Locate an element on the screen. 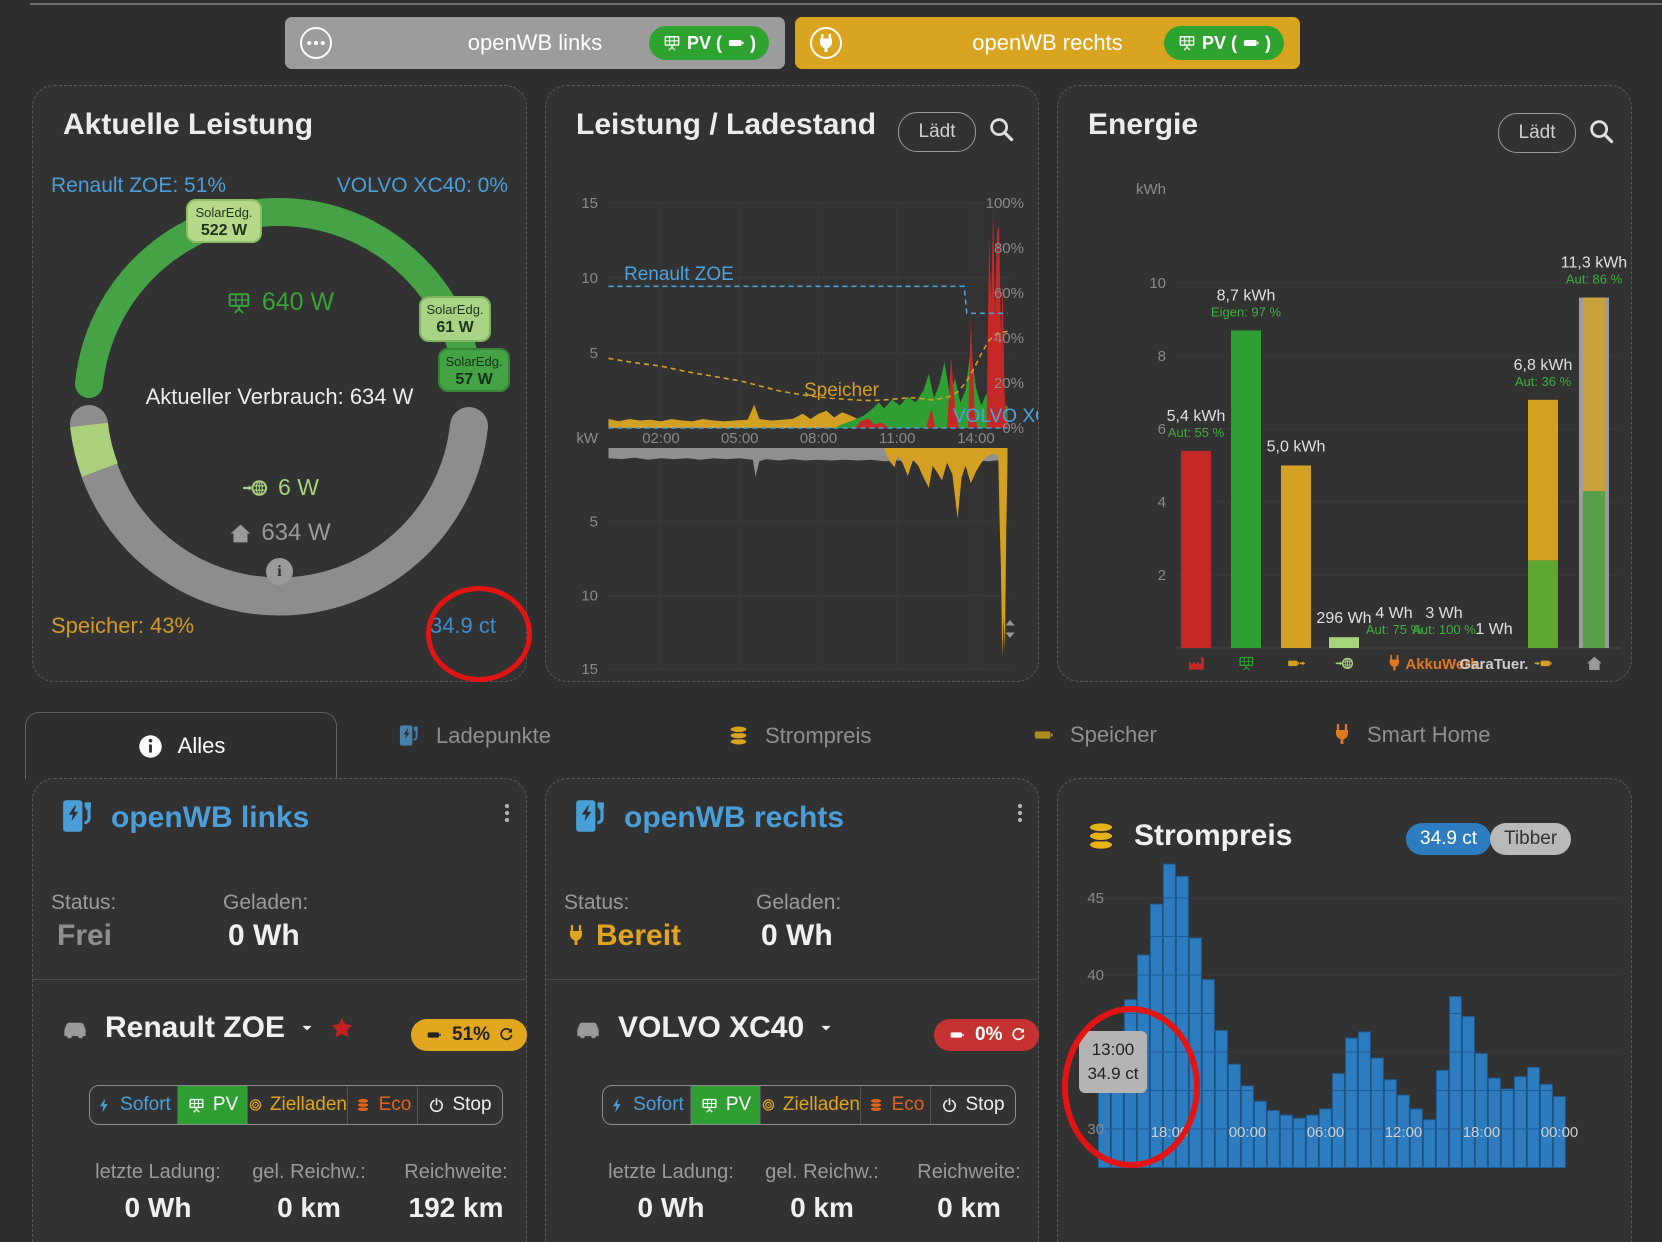 This screenshot has width=1662, height=1242. svg-text: Aut: 86 % is located at coordinates (1594, 279).